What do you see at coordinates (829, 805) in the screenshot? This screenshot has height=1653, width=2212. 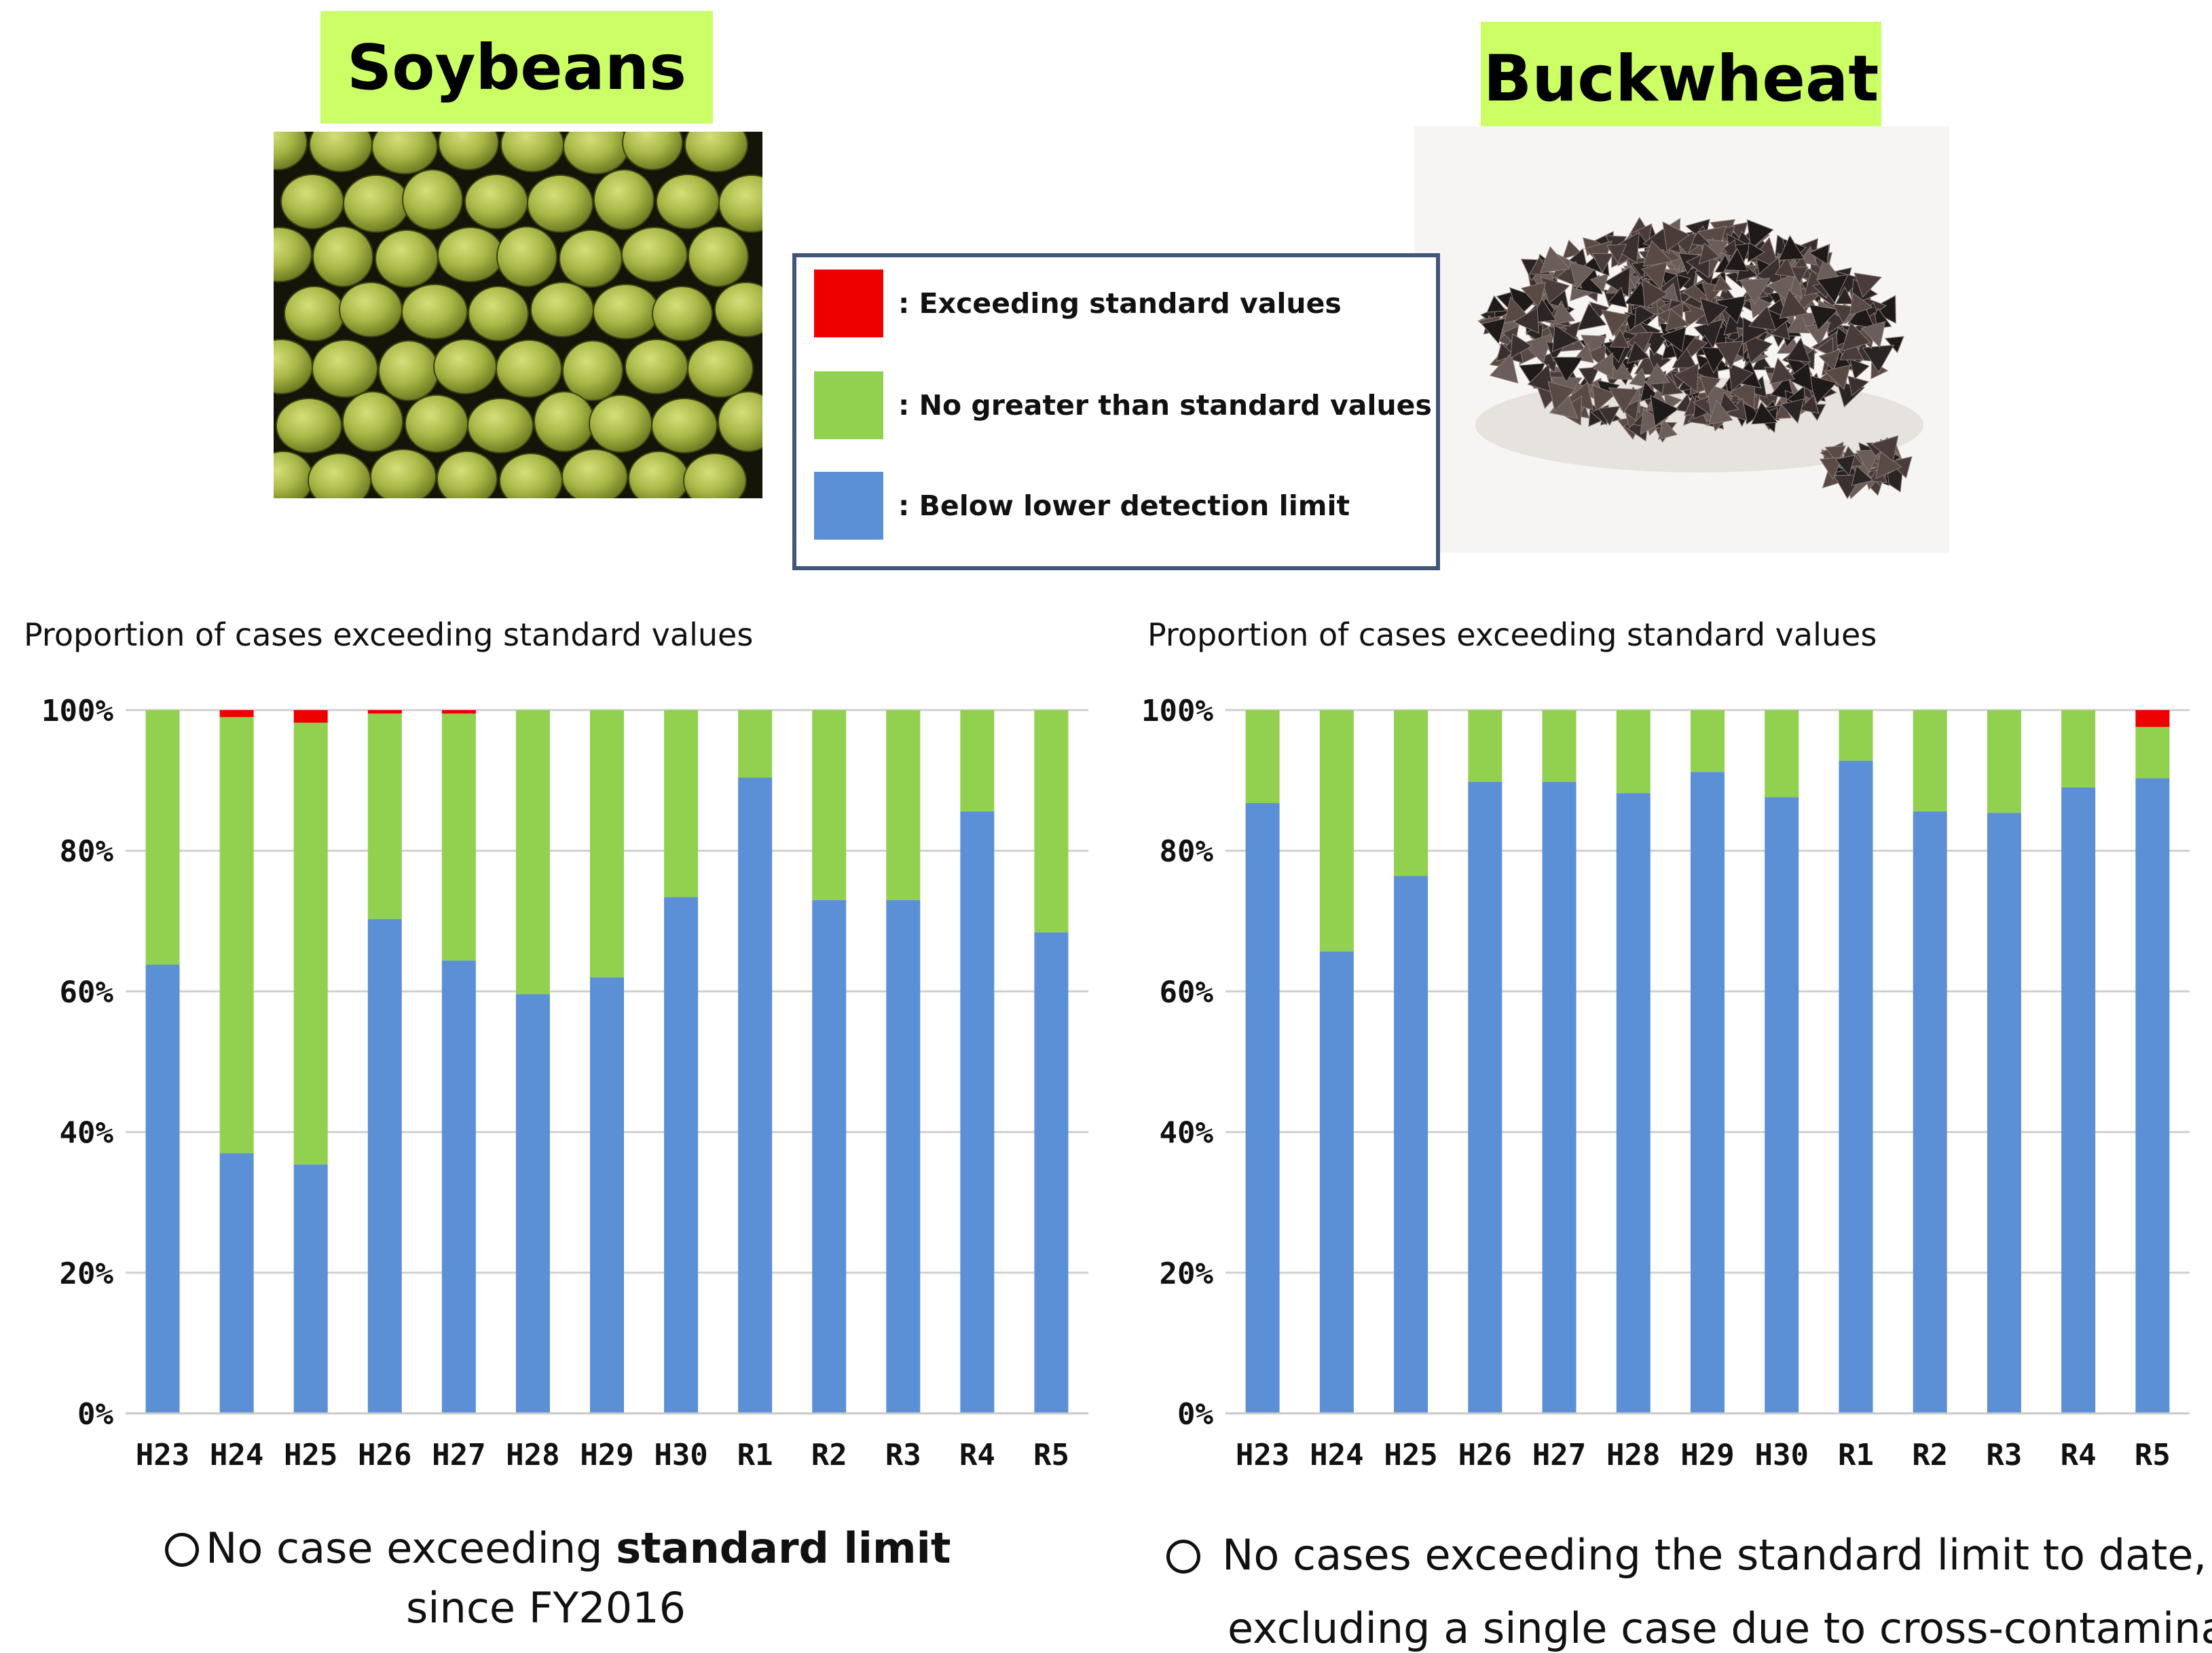 I see `soybeans-bar-R2-s1` at bounding box center [829, 805].